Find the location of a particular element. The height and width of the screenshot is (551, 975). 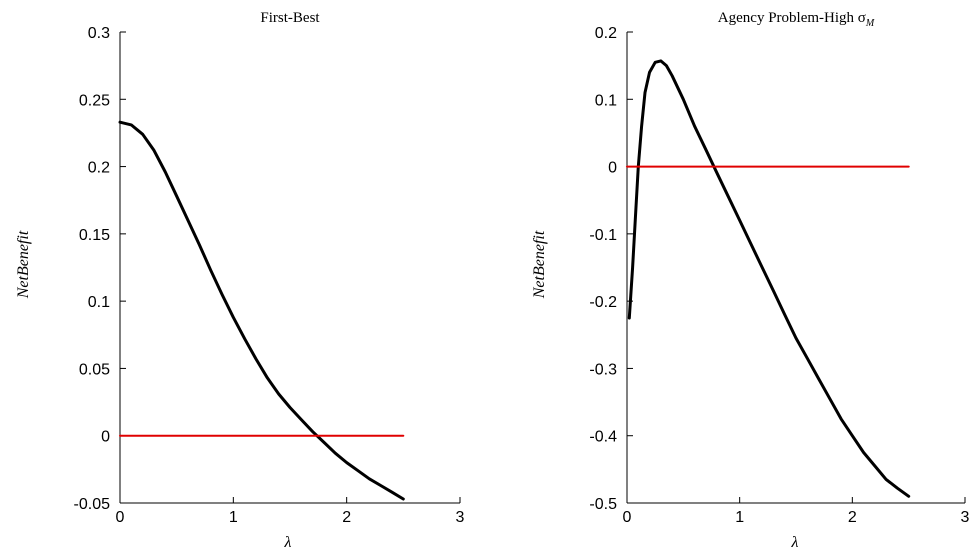

chart-title: First-Best is located at coordinates (290, 18).